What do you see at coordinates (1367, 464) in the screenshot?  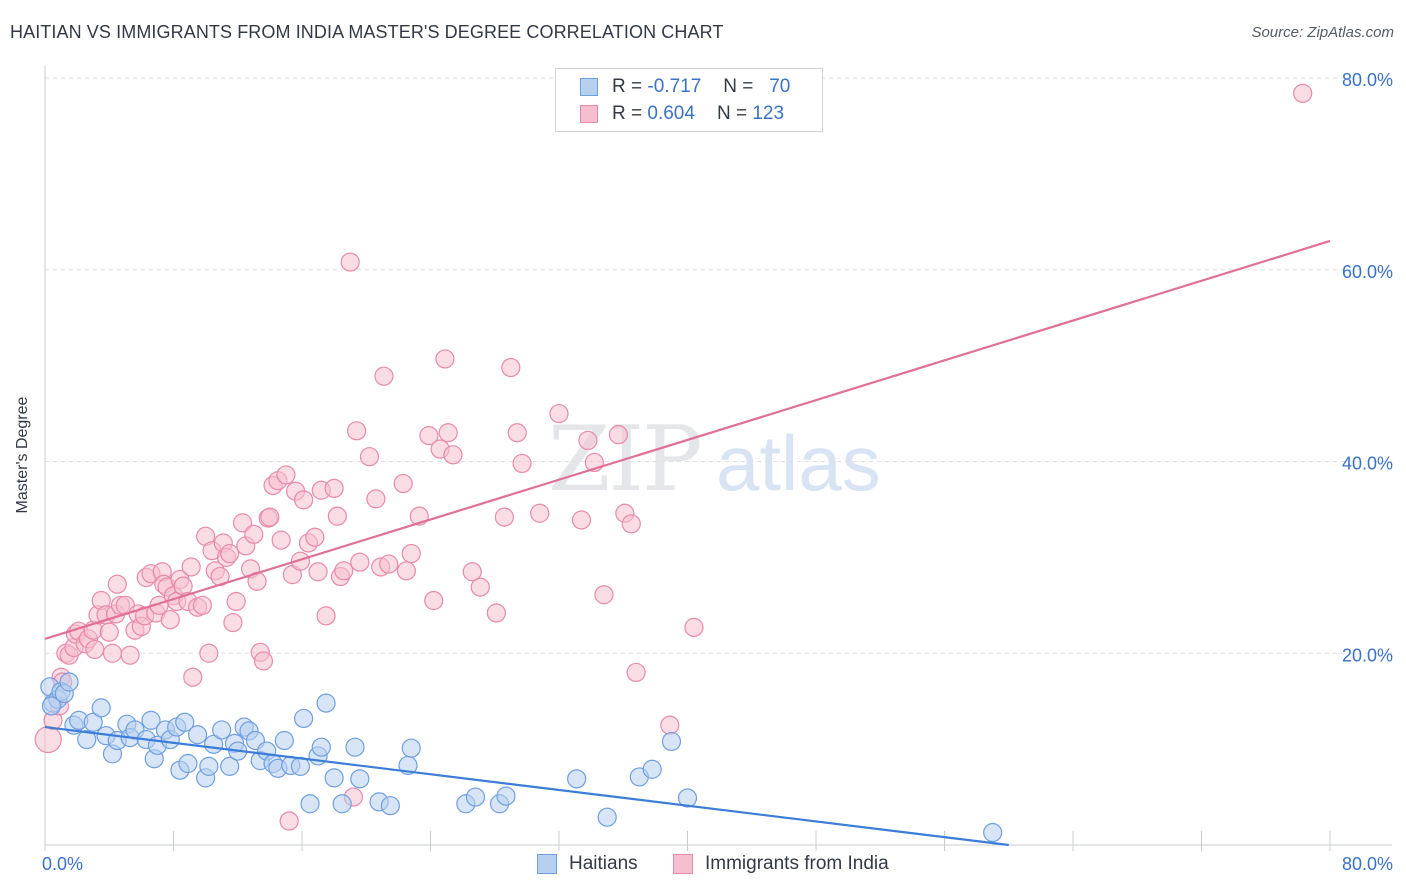 I see `y-tick-label: 40.0%` at bounding box center [1367, 464].